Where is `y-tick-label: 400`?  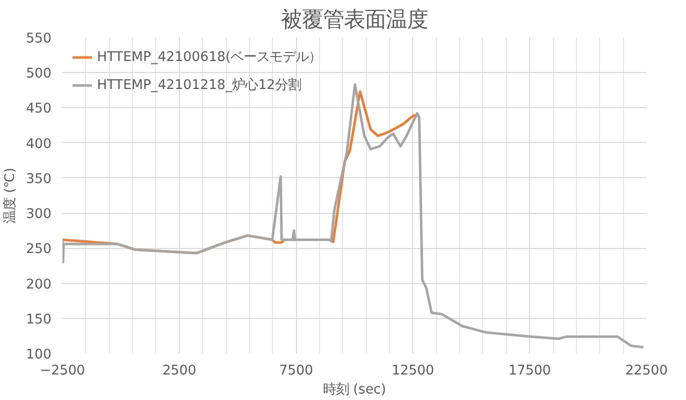 y-tick-label: 400 is located at coordinates (39, 144).